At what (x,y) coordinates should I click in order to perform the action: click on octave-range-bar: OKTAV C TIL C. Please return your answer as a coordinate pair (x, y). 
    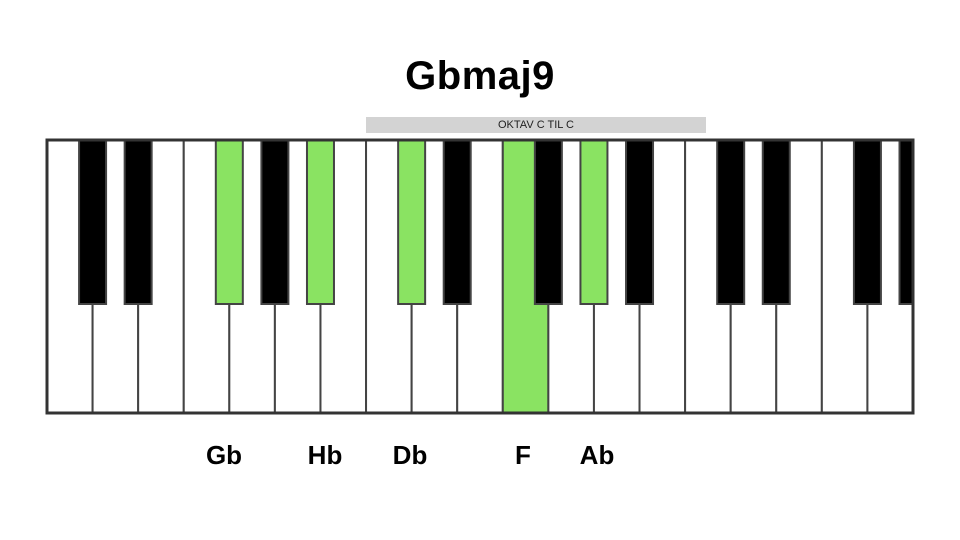
    Looking at the image, I should click on (536, 125).